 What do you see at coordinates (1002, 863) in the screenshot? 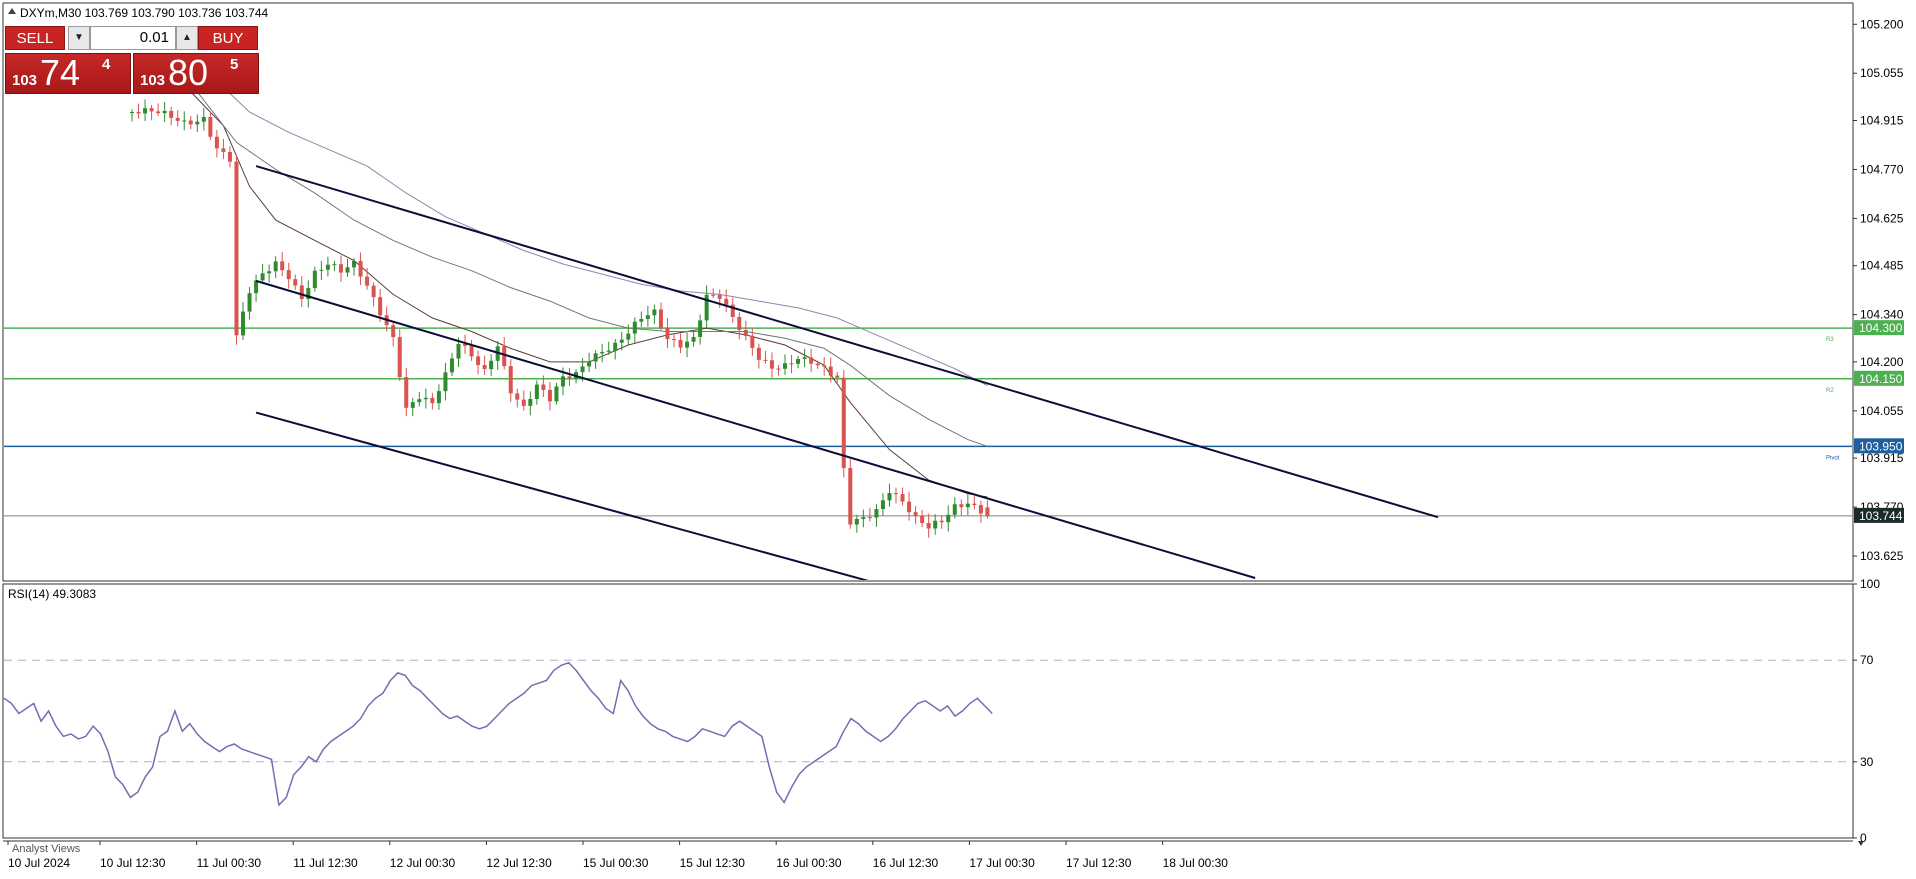
I see `time-tick-label: 17 Jul 00:30` at bounding box center [1002, 863].